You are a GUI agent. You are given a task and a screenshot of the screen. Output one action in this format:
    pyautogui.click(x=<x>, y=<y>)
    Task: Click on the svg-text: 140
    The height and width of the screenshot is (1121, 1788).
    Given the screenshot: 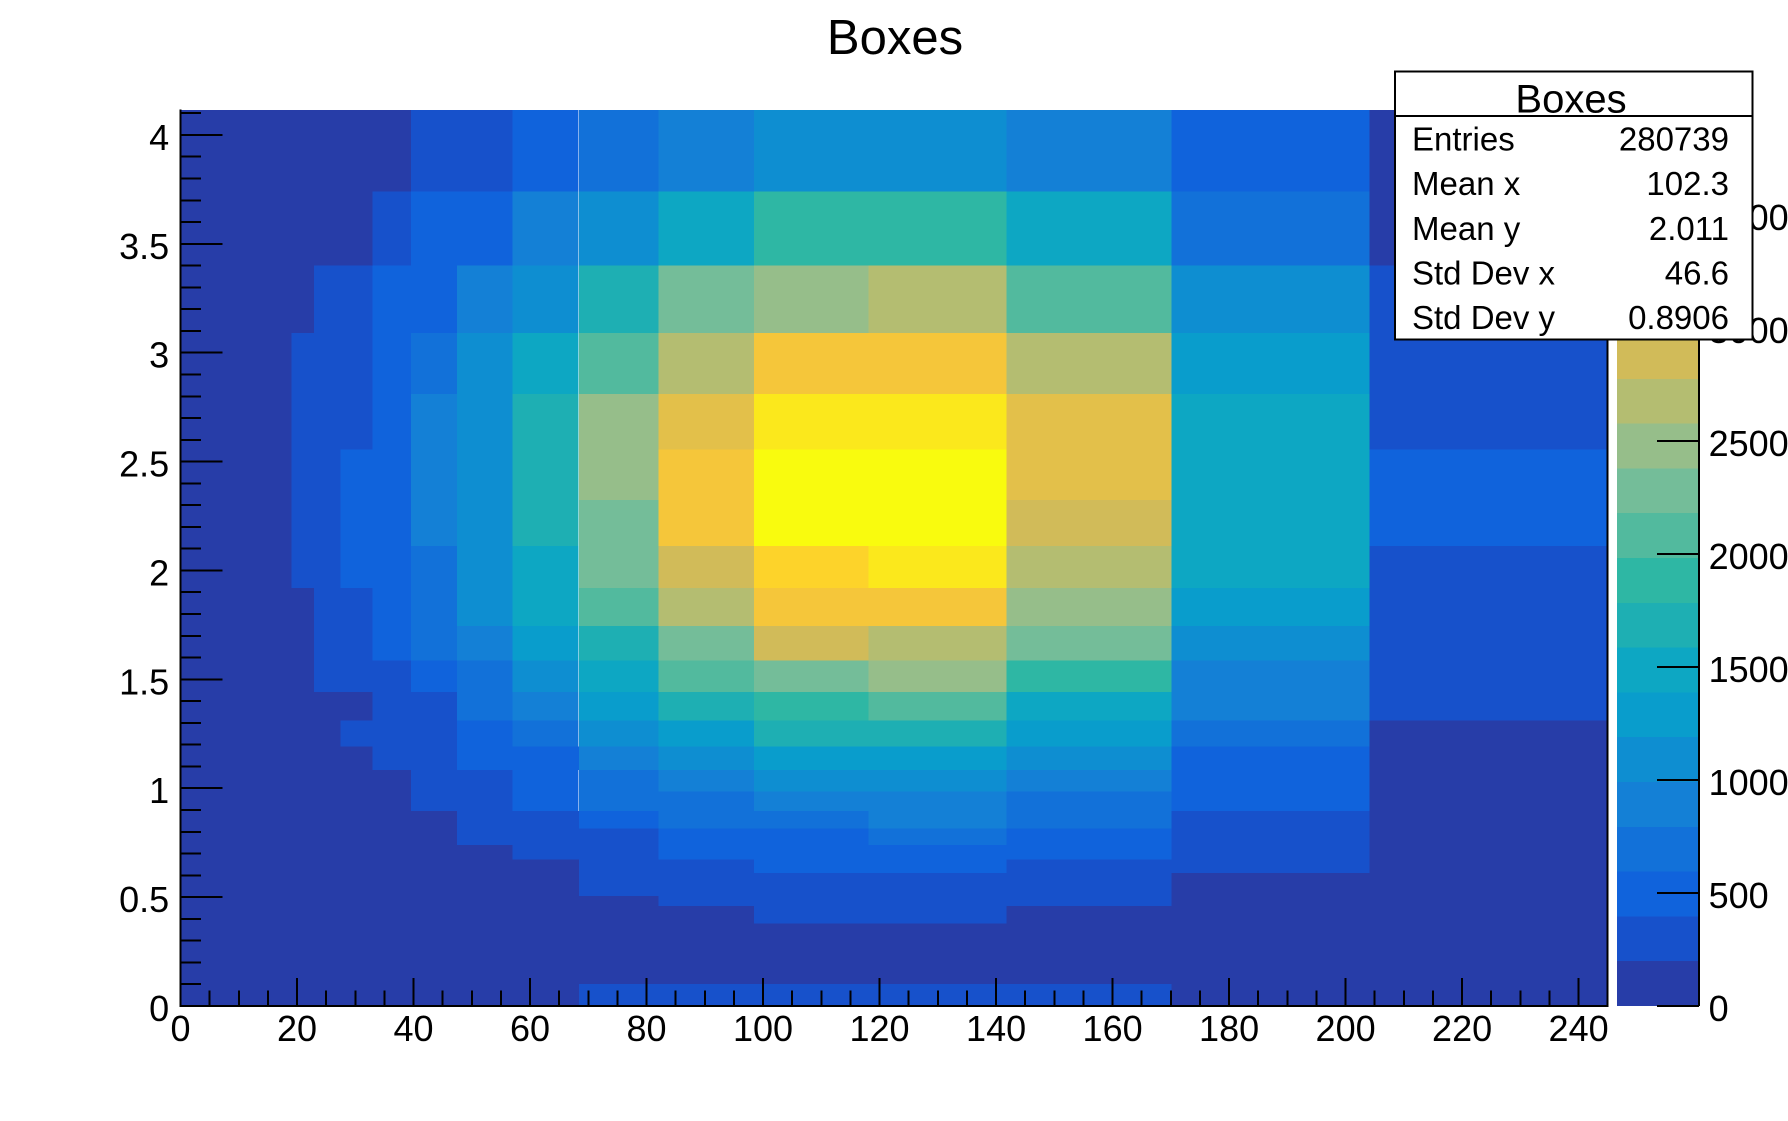 What is the action you would take?
    pyautogui.click(x=996, y=1028)
    